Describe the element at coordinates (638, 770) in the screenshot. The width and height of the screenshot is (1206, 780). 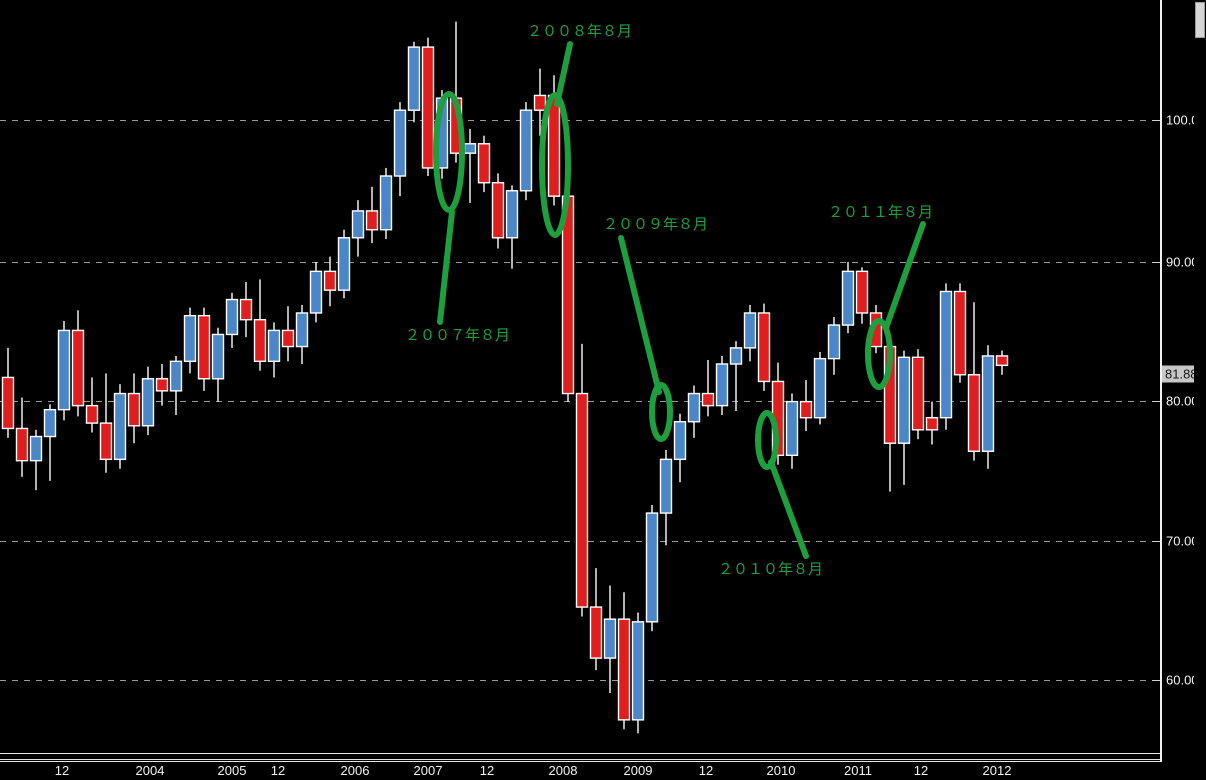
I see `time-axis-label: 2009` at that location.